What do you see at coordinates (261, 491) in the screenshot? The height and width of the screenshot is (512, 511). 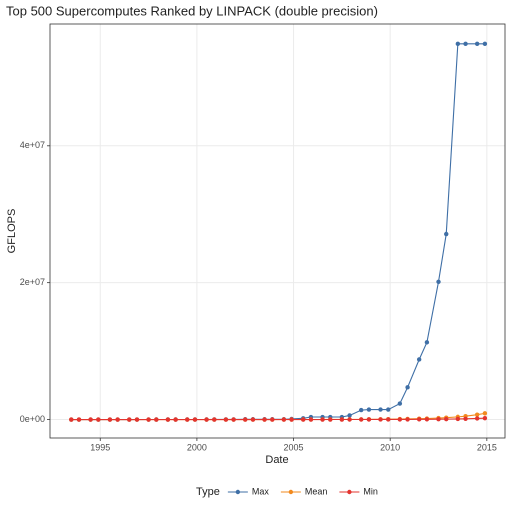 I see `legend-label: Max` at bounding box center [261, 491].